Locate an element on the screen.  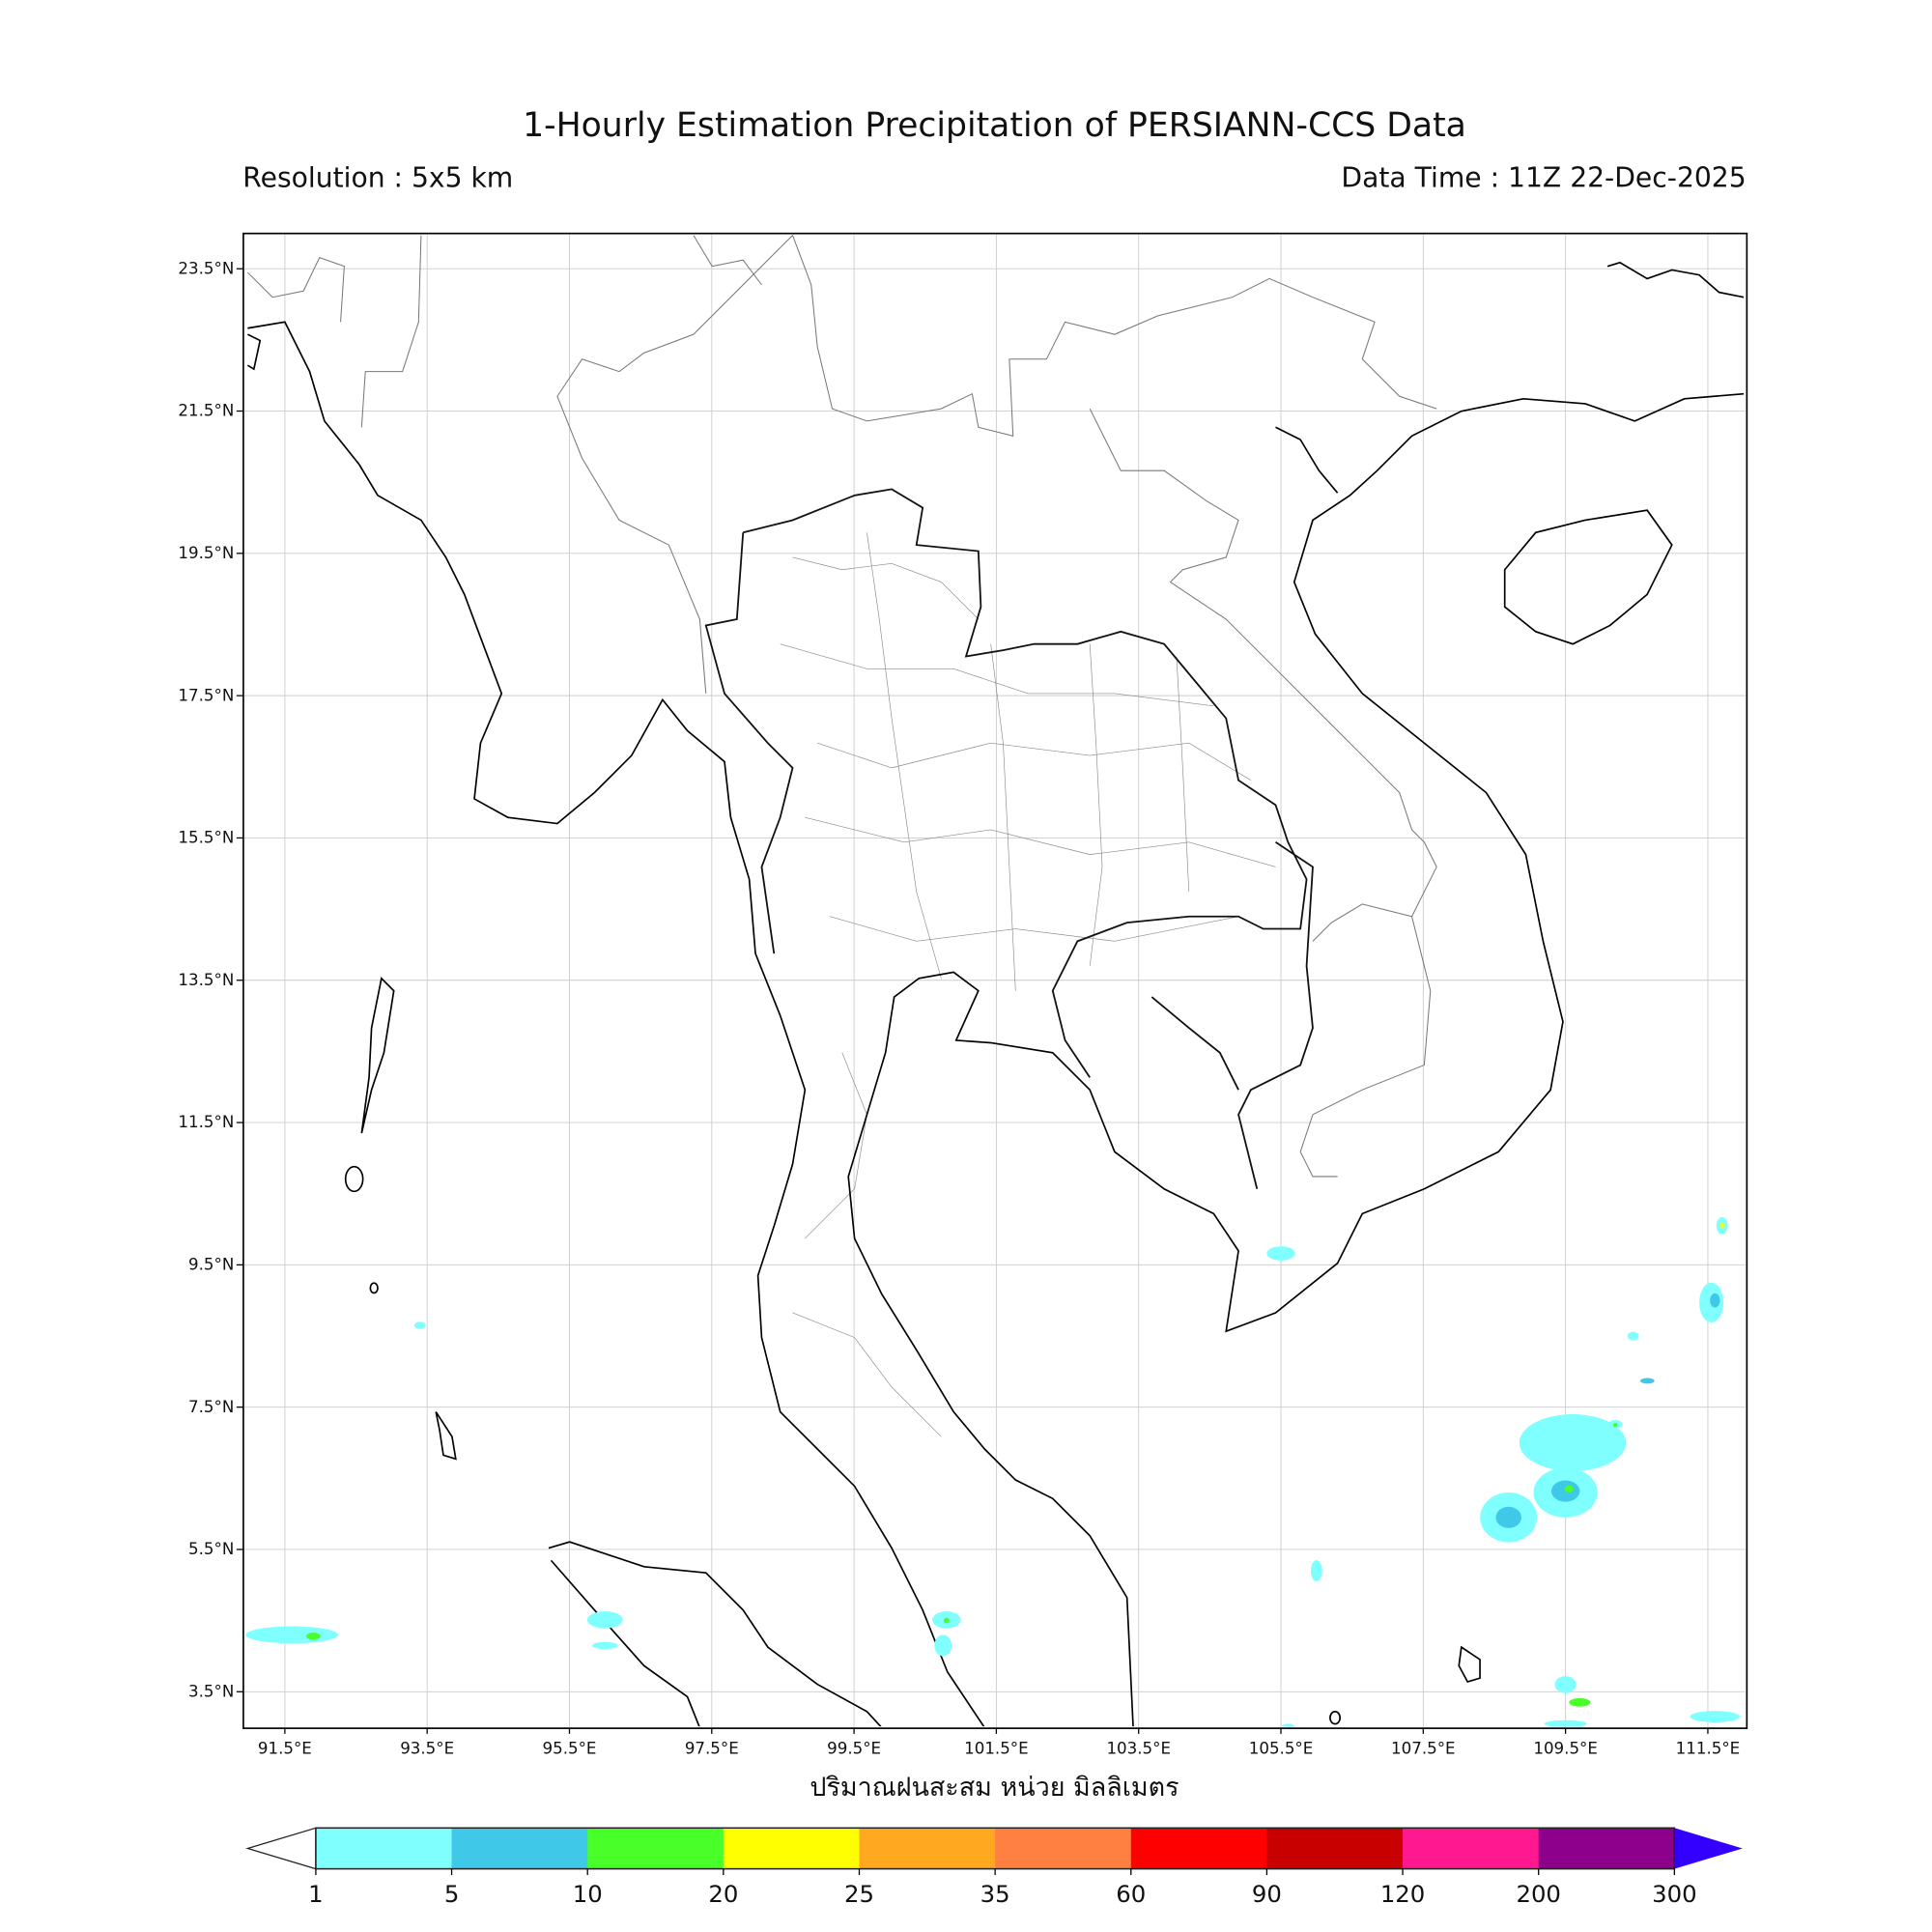
lat-tick-label: 15.5°N is located at coordinates (206, 838).